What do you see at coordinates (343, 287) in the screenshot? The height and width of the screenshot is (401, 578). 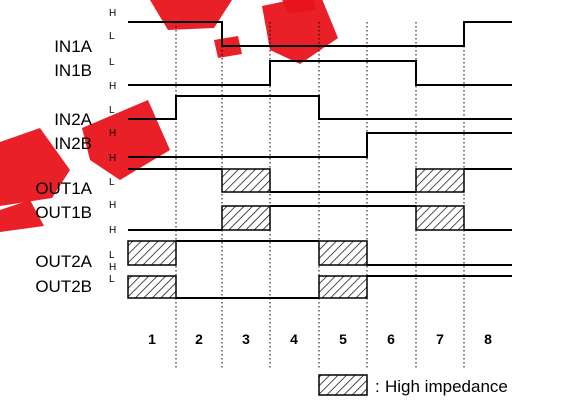 I see `hiz-out2b-period5` at bounding box center [343, 287].